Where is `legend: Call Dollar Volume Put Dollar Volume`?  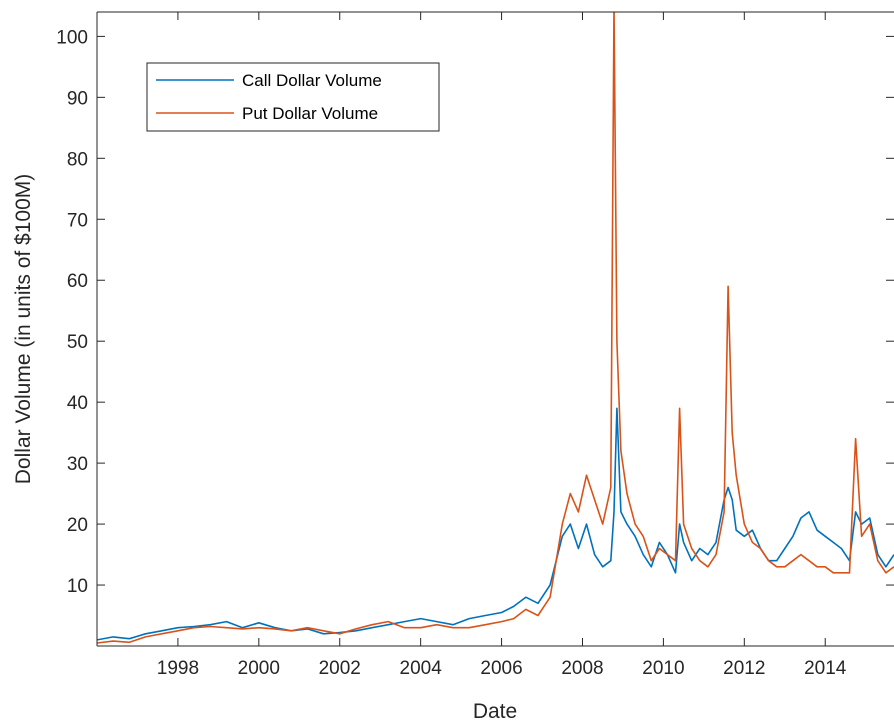 legend: Call Dollar Volume Put Dollar Volume is located at coordinates (293, 97).